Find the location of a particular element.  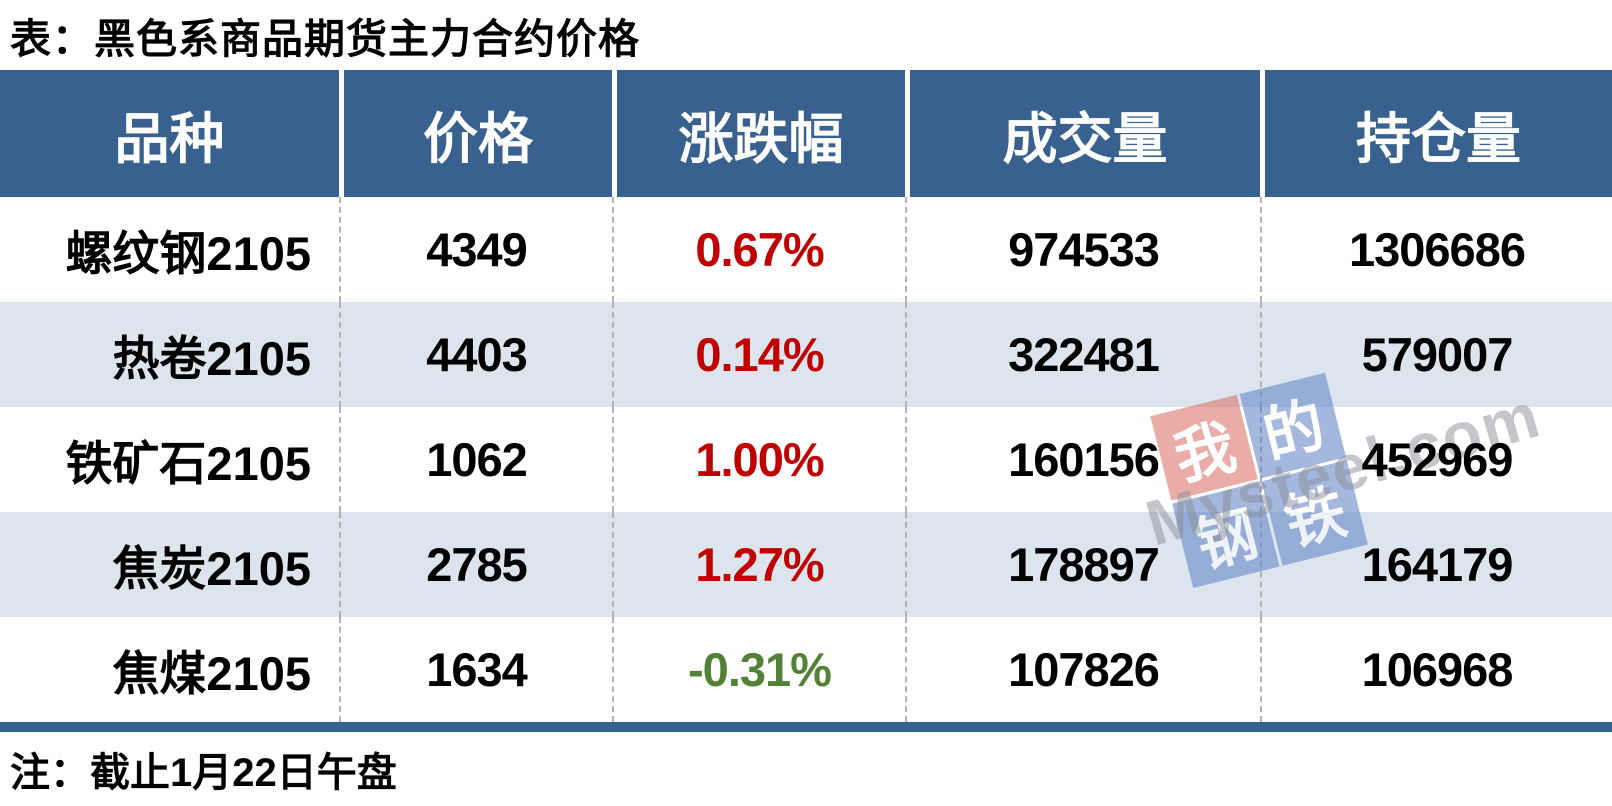

cell-price: 4349 is located at coordinates (475, 249).